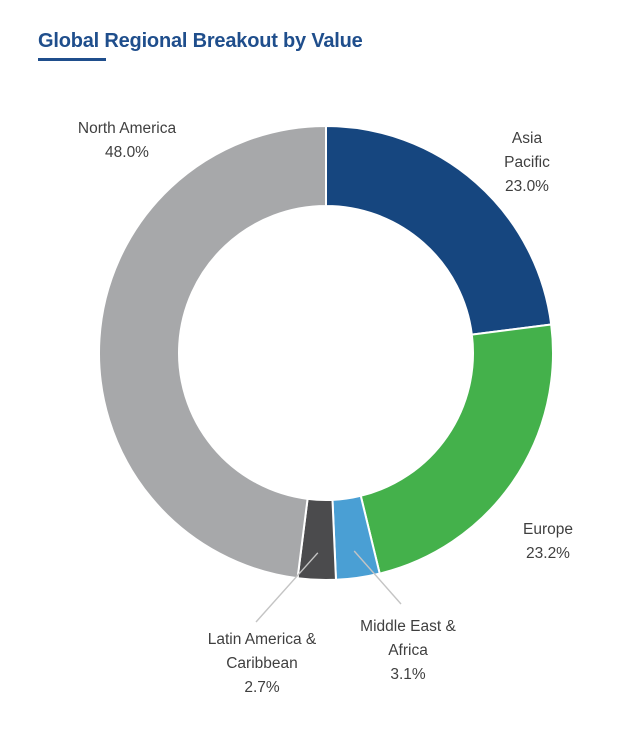 The image size is (636, 741). Describe the element at coordinates (548, 529) in the screenshot. I see `label-line: Europe` at that location.